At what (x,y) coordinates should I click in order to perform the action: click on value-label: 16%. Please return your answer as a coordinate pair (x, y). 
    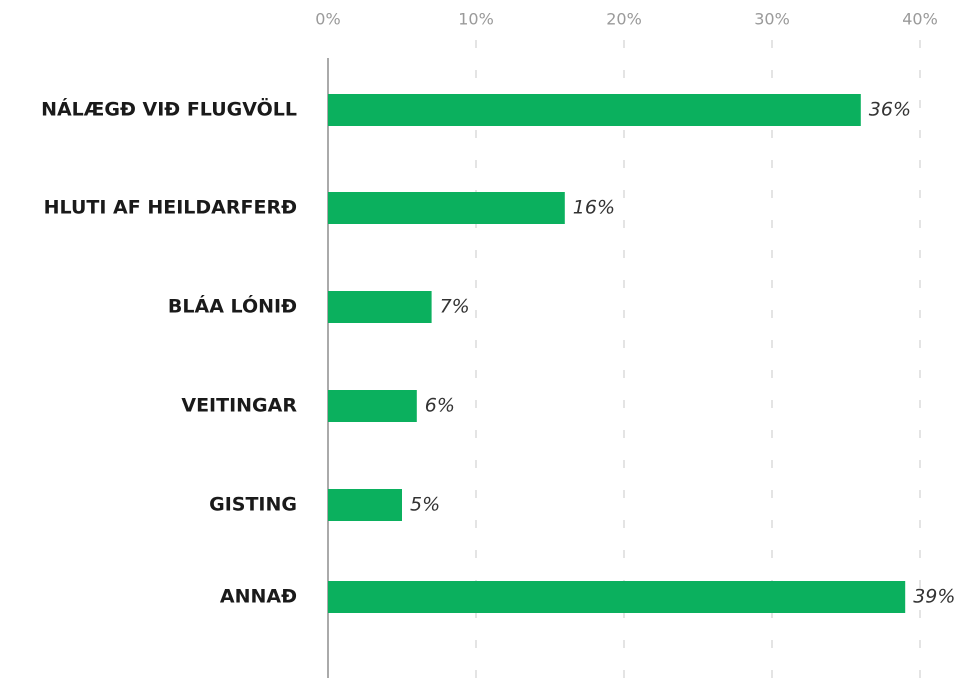
    Looking at the image, I should click on (594, 208).